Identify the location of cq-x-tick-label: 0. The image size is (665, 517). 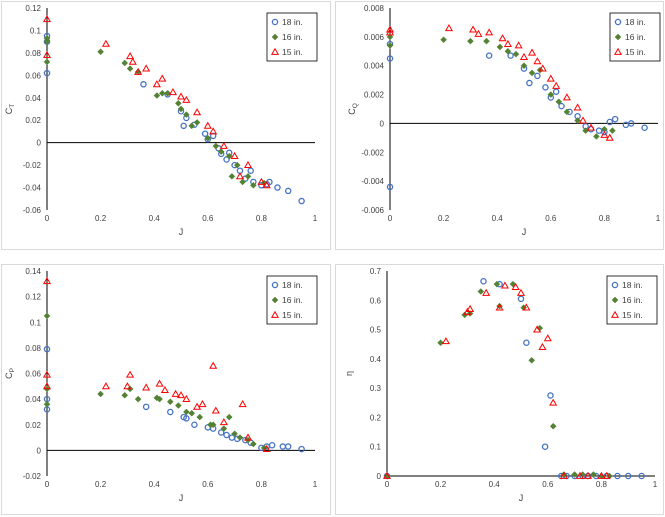
(390, 218).